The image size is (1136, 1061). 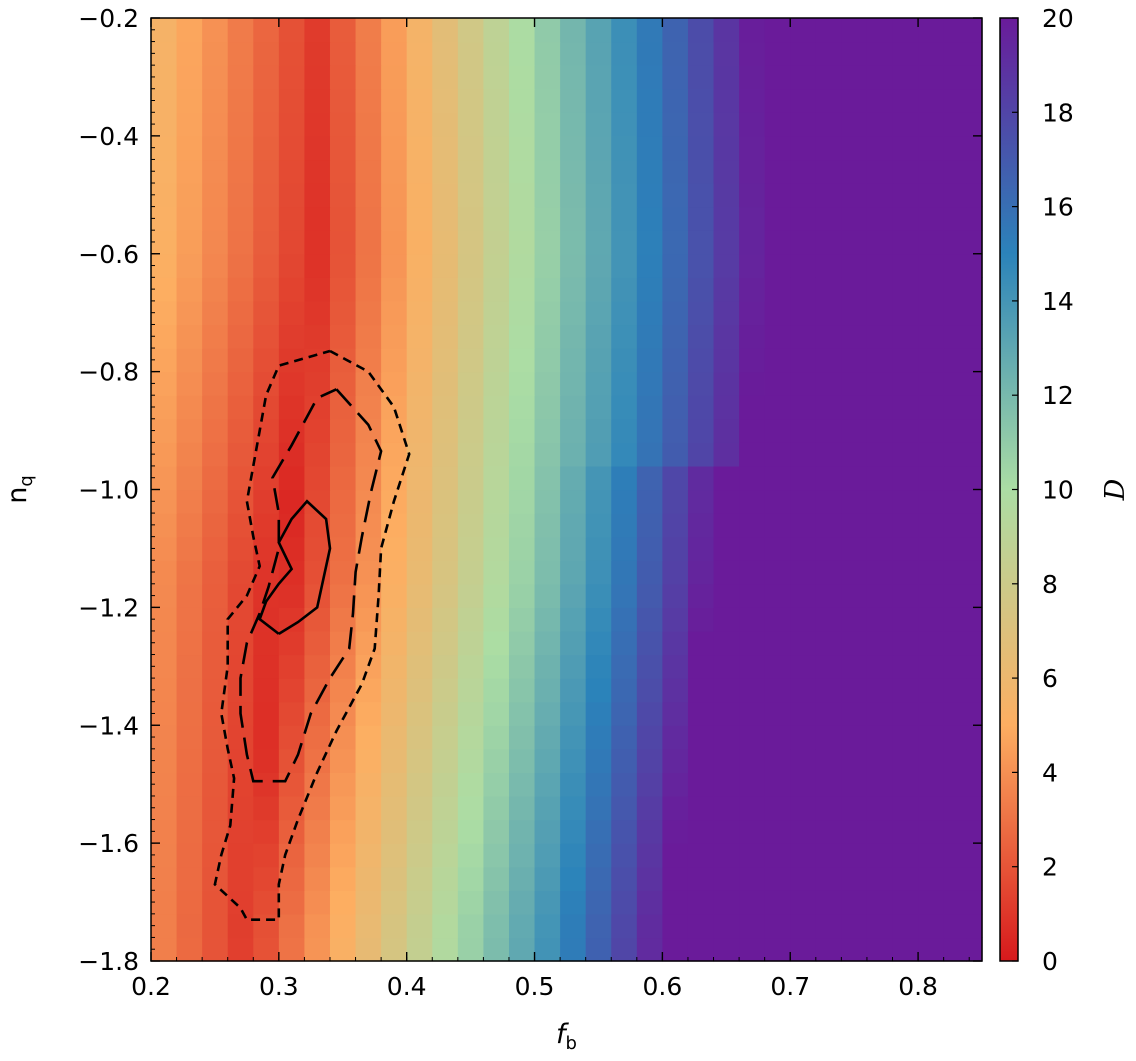 What do you see at coordinates (108, 372) in the screenshot?
I see `y-tick-label: −0.8` at bounding box center [108, 372].